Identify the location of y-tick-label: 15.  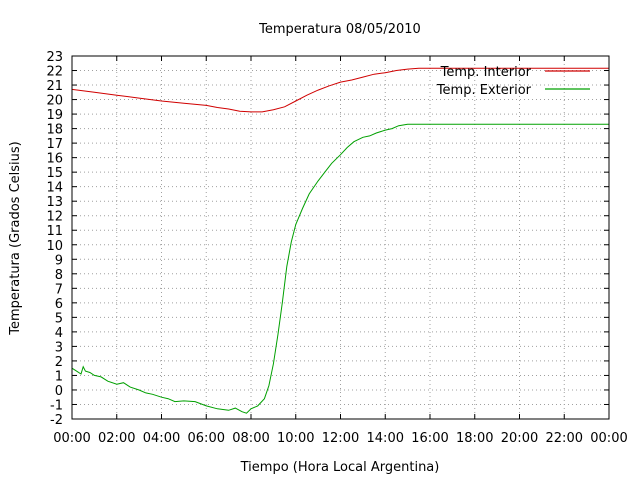
(54, 173).